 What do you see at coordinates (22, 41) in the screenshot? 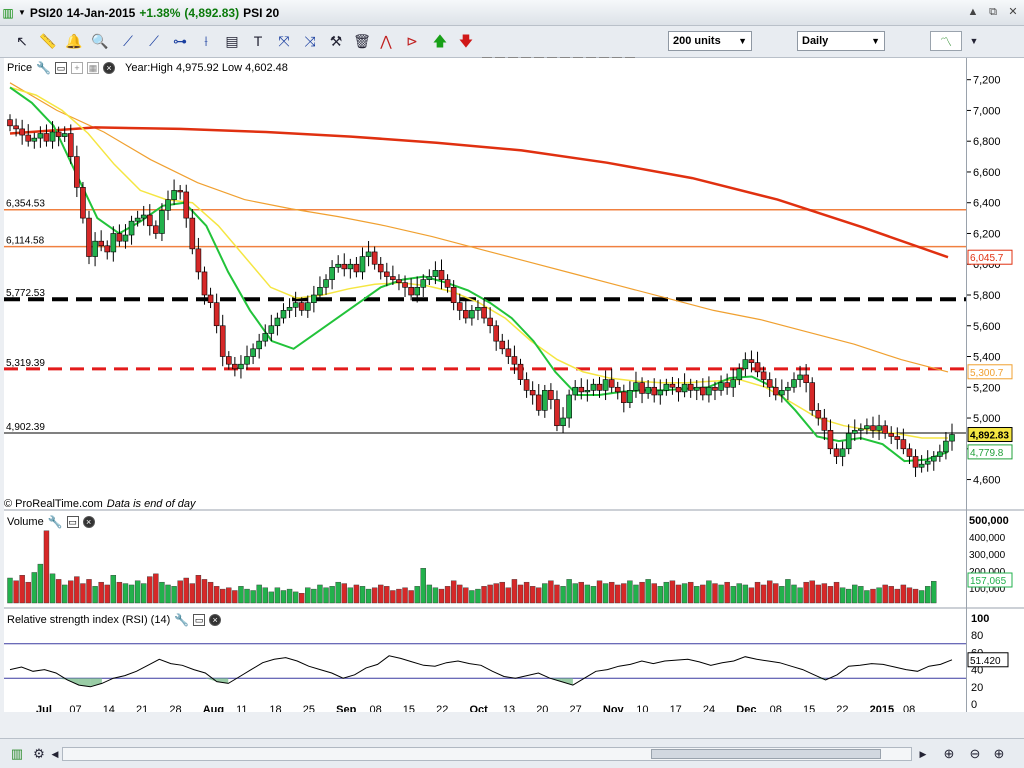
I see `pointer-icon: ↖` at bounding box center [22, 41].